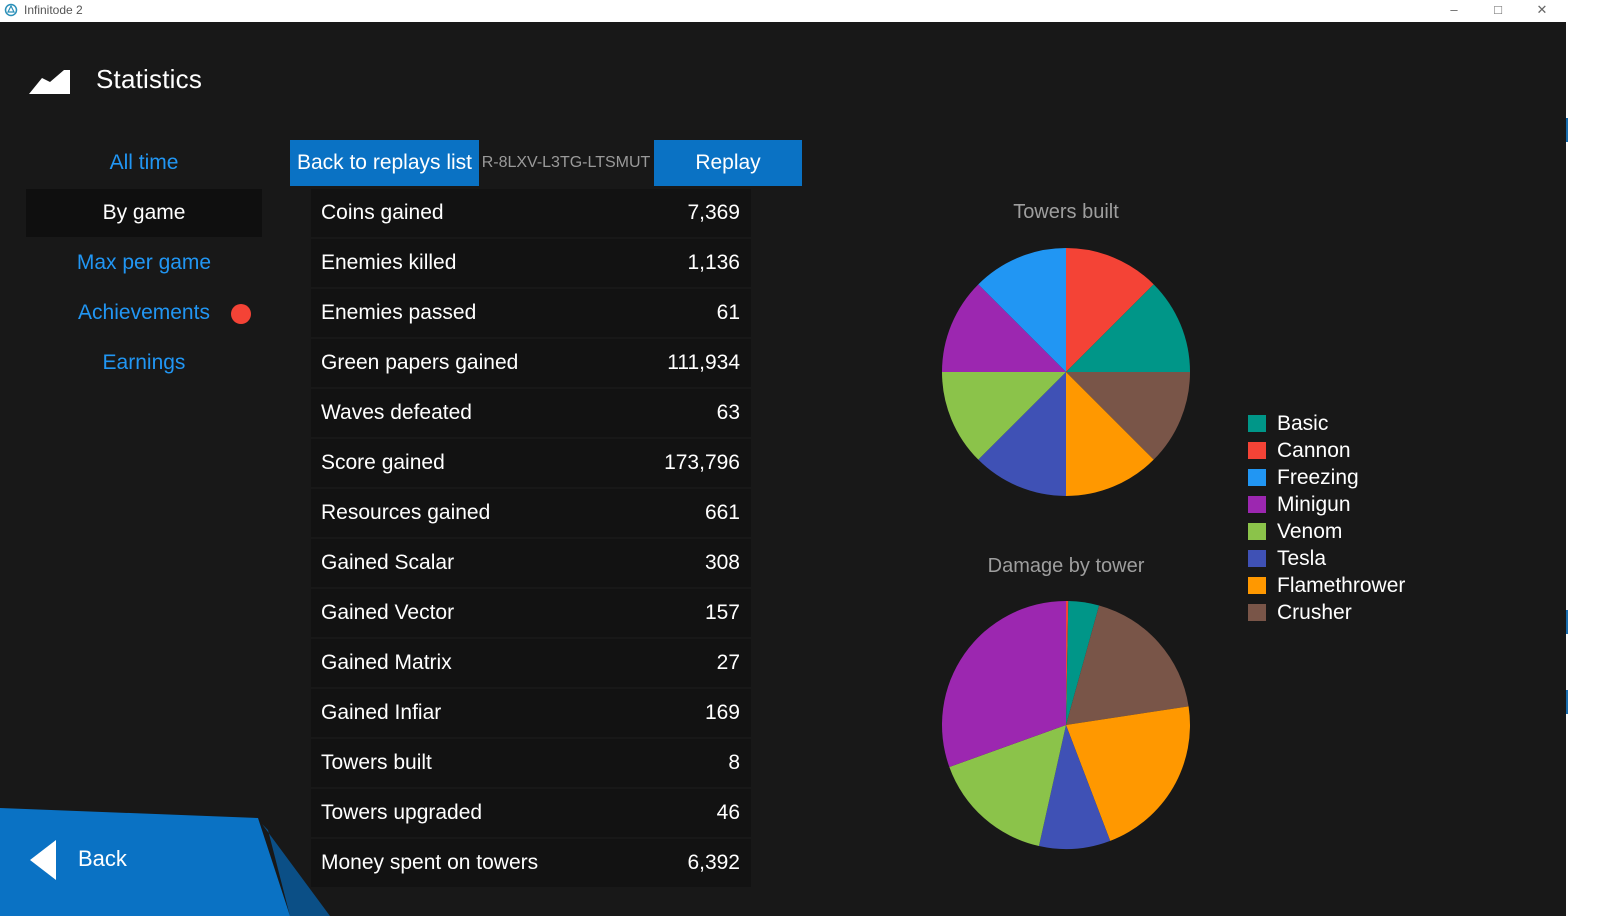 The image size is (1598, 916). Describe the element at coordinates (1066, 212) in the screenshot. I see `towers-built-chart-title: Towers built` at that location.